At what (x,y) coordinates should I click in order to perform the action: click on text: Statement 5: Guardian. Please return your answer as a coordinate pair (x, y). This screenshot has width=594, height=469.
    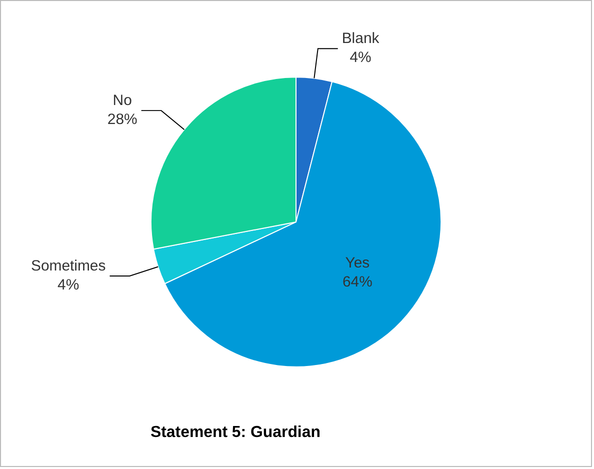
    Looking at the image, I should click on (235, 432).